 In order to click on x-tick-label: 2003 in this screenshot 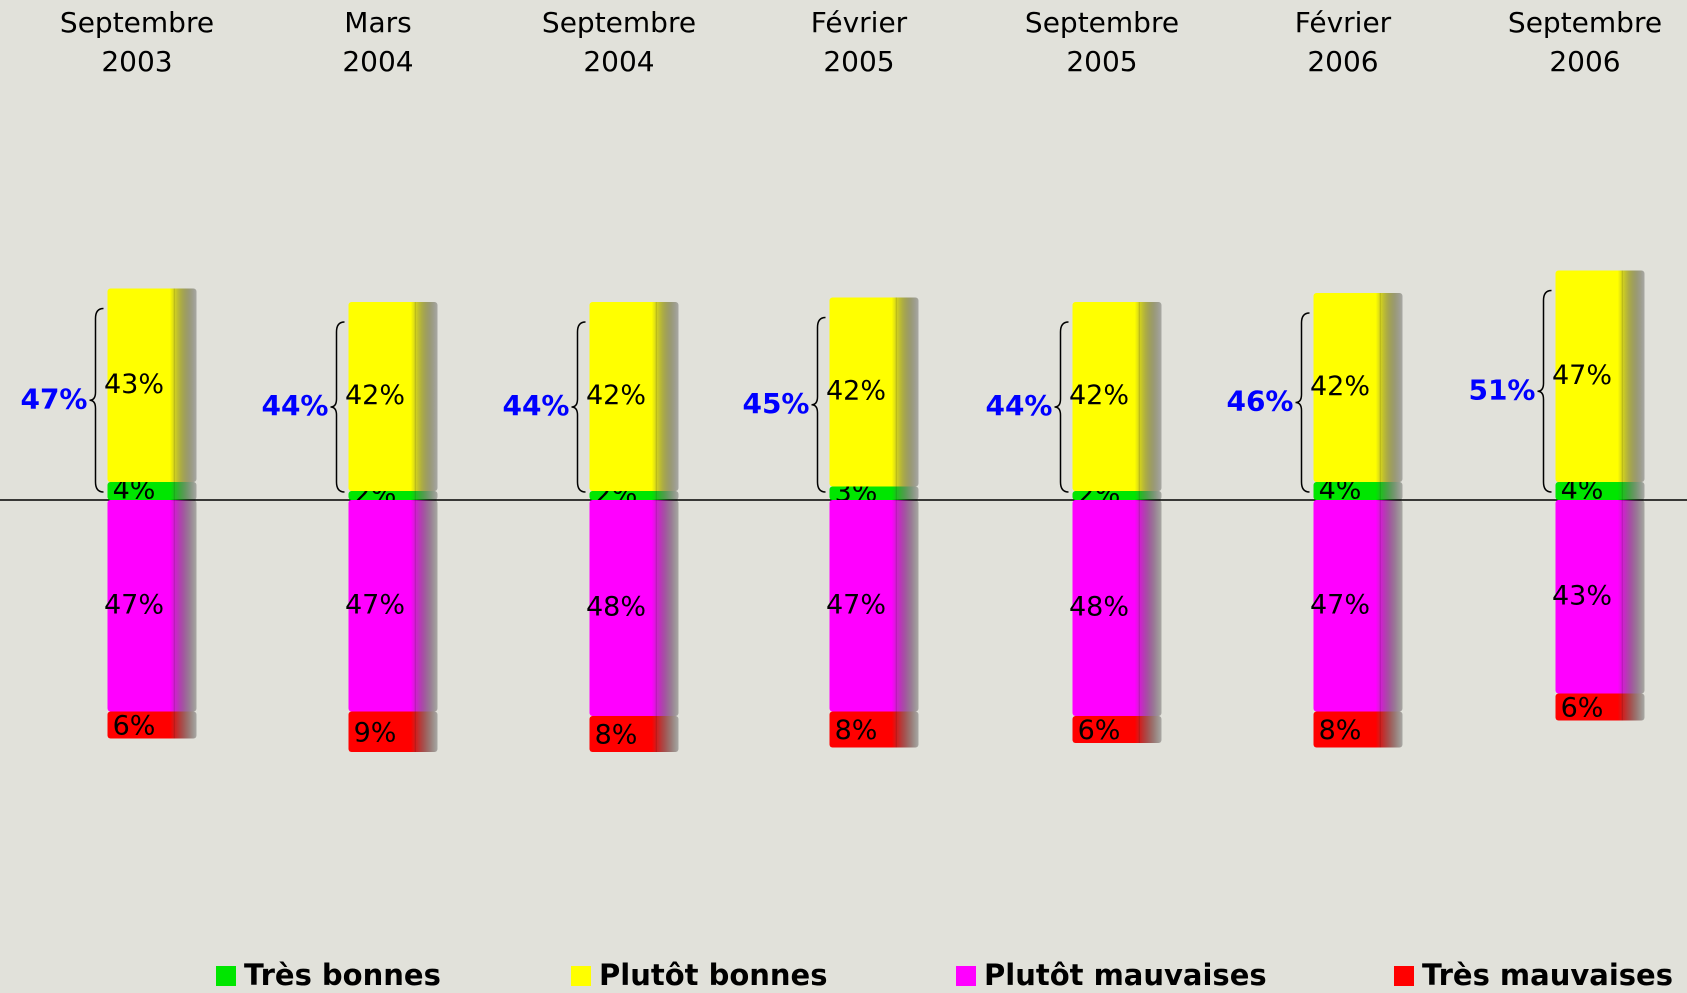, I will do `click(136, 61)`.